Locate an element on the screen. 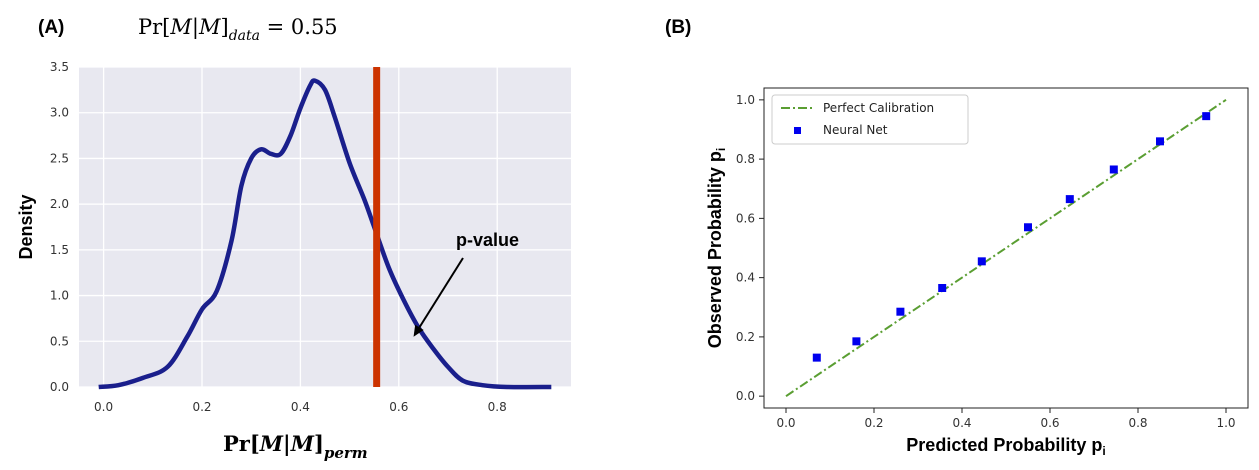 This screenshot has width=1259, height=470. legend-box is located at coordinates (870, 119).